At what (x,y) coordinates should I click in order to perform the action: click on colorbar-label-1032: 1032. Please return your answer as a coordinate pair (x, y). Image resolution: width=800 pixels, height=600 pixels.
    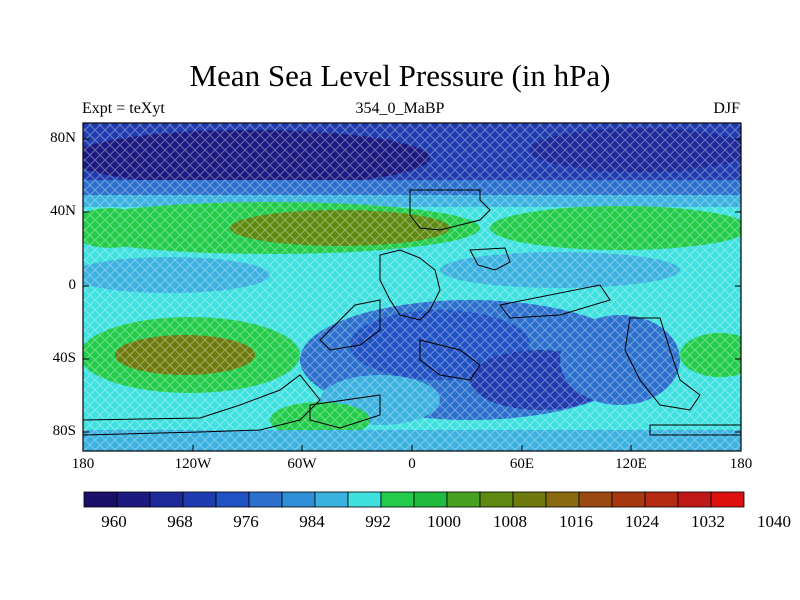
    Looking at the image, I should click on (708, 521).